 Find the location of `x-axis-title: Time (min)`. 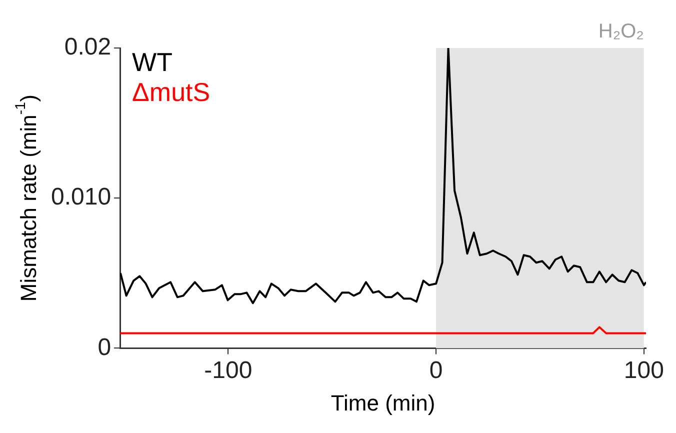

x-axis-title: Time (min) is located at coordinates (383, 403).